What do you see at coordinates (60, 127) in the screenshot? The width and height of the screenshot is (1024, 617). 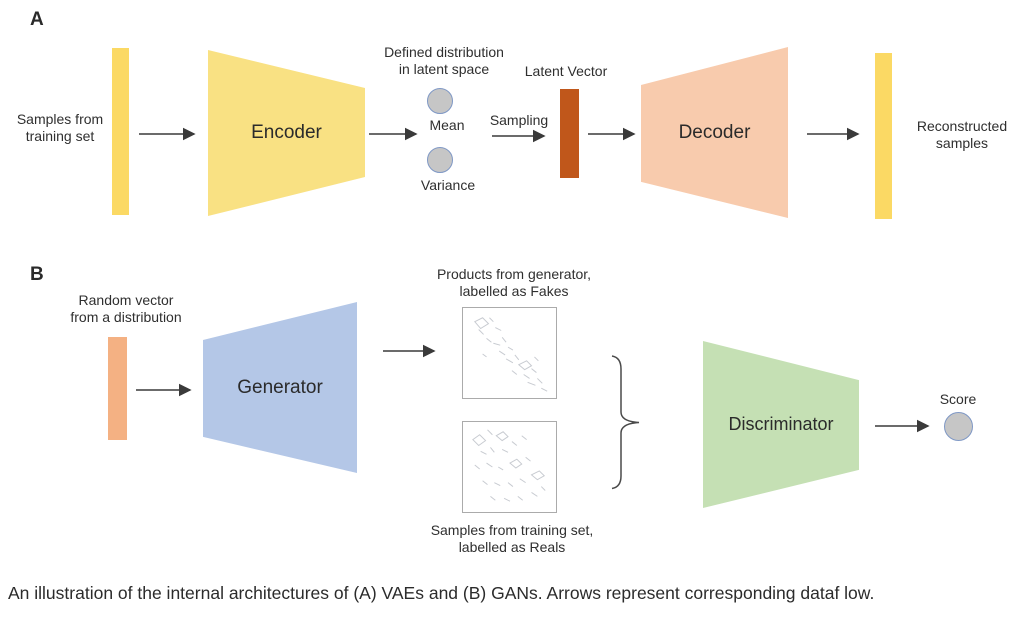 I see `vae-input-label: Samples from training set` at bounding box center [60, 127].